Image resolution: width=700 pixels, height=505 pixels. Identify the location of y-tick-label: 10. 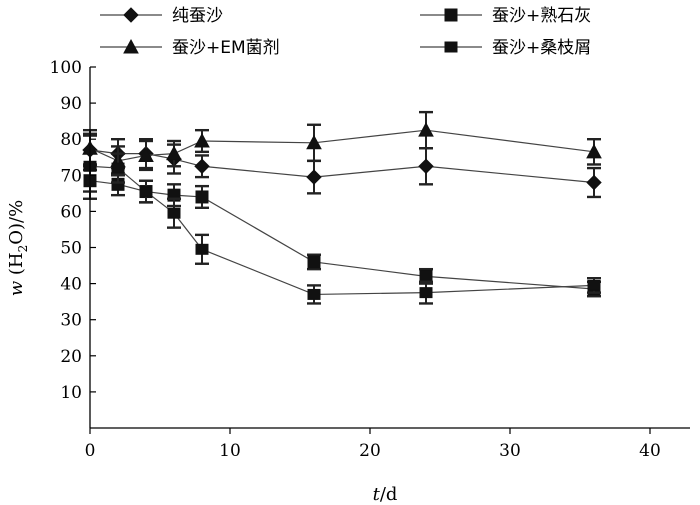
(71, 393).